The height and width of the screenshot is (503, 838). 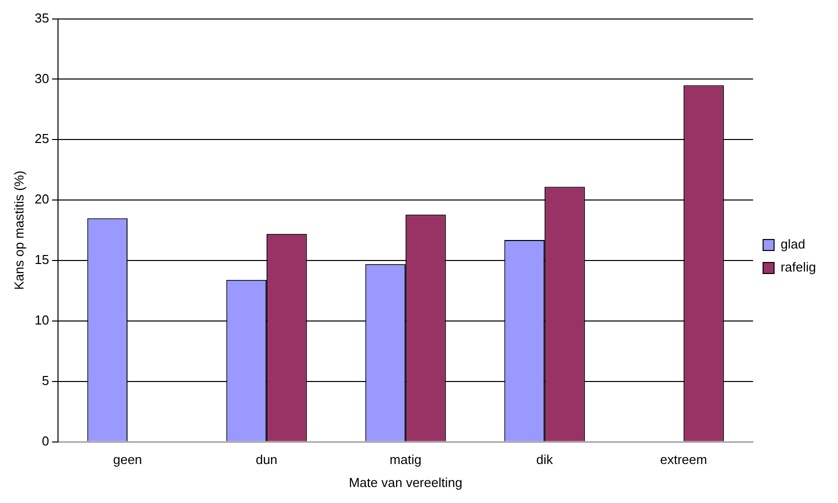 What do you see at coordinates (545, 460) in the screenshot?
I see `x-tick-label: dik` at bounding box center [545, 460].